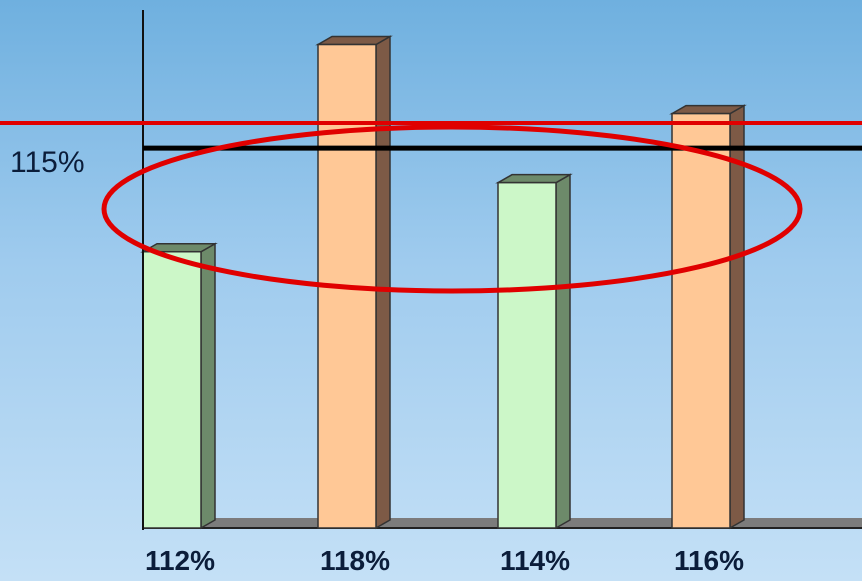 Image resolution: width=862 pixels, height=581 pixels. Describe the element at coordinates (47, 162) in the screenshot. I see `reference-line-label: 115%` at that location.